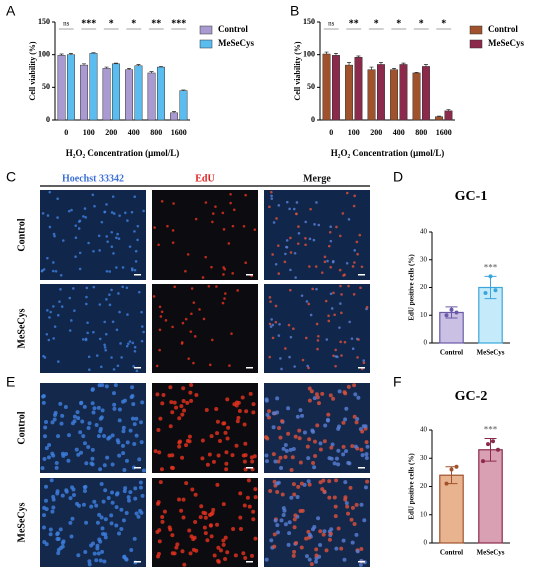 The width and height of the screenshot is (550, 569). I want to click on legend-label: MeSeCys, so click(236, 43).